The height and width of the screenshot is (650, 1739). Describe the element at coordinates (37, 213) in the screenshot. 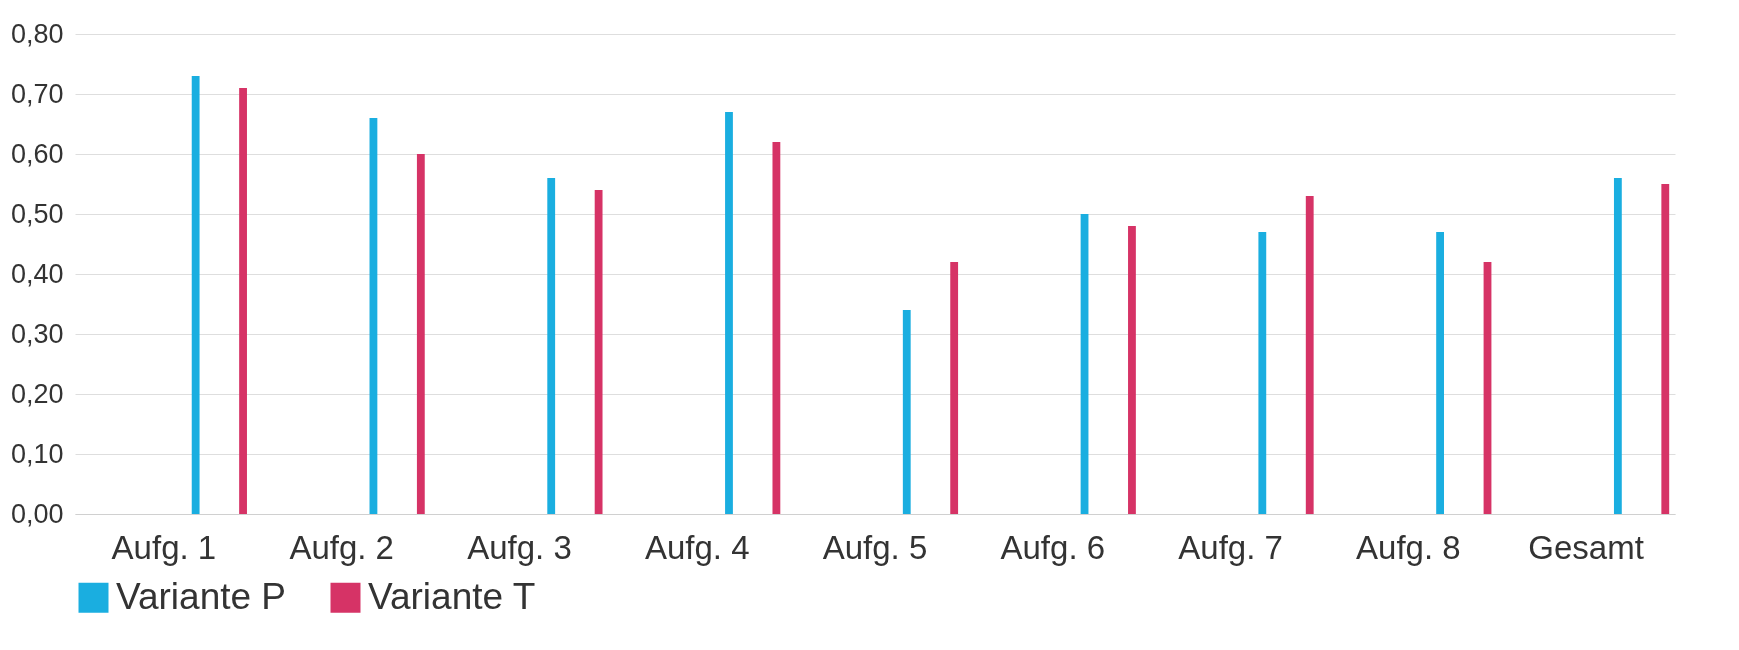

I see `y-tick-label: 0,50` at that location.